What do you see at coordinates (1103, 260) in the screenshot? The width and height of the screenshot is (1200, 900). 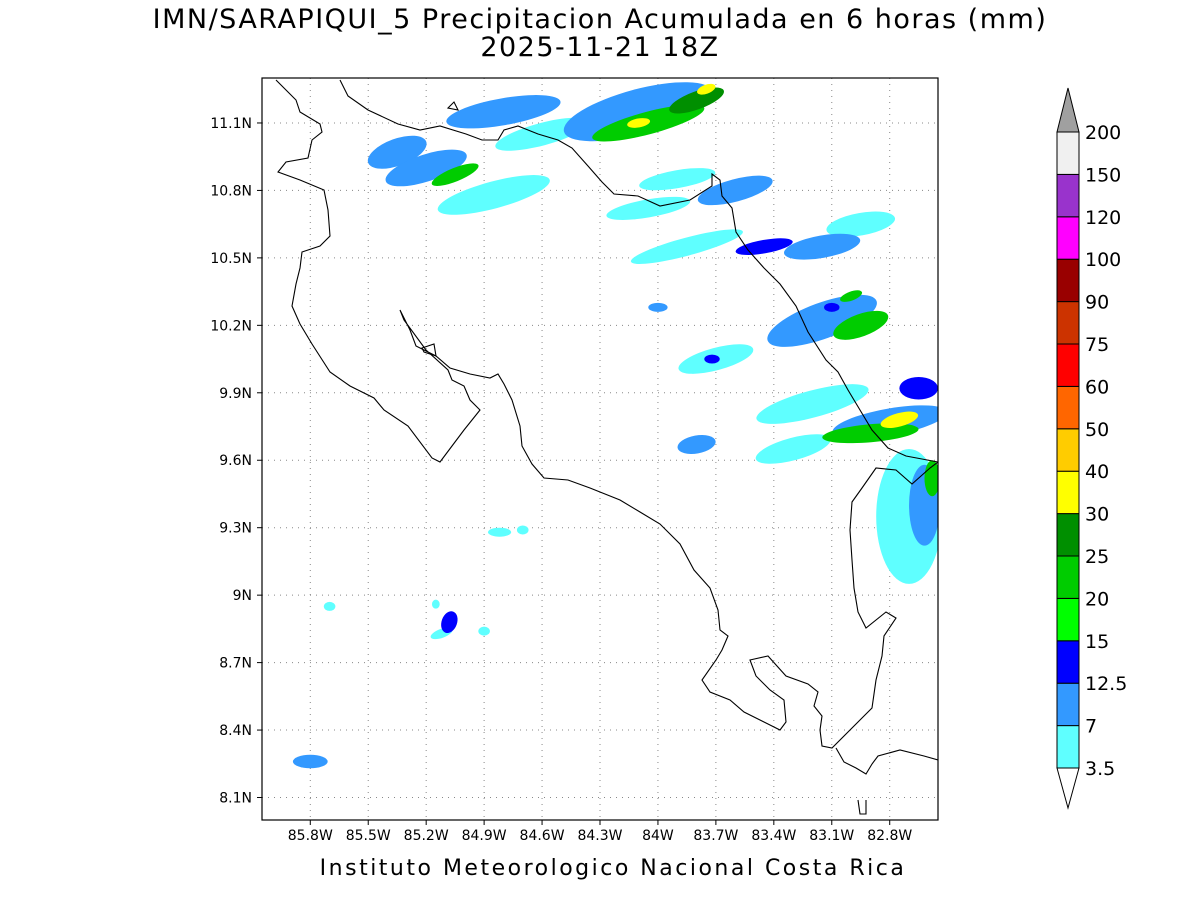 I see `colorbar-label: 100` at bounding box center [1103, 260].